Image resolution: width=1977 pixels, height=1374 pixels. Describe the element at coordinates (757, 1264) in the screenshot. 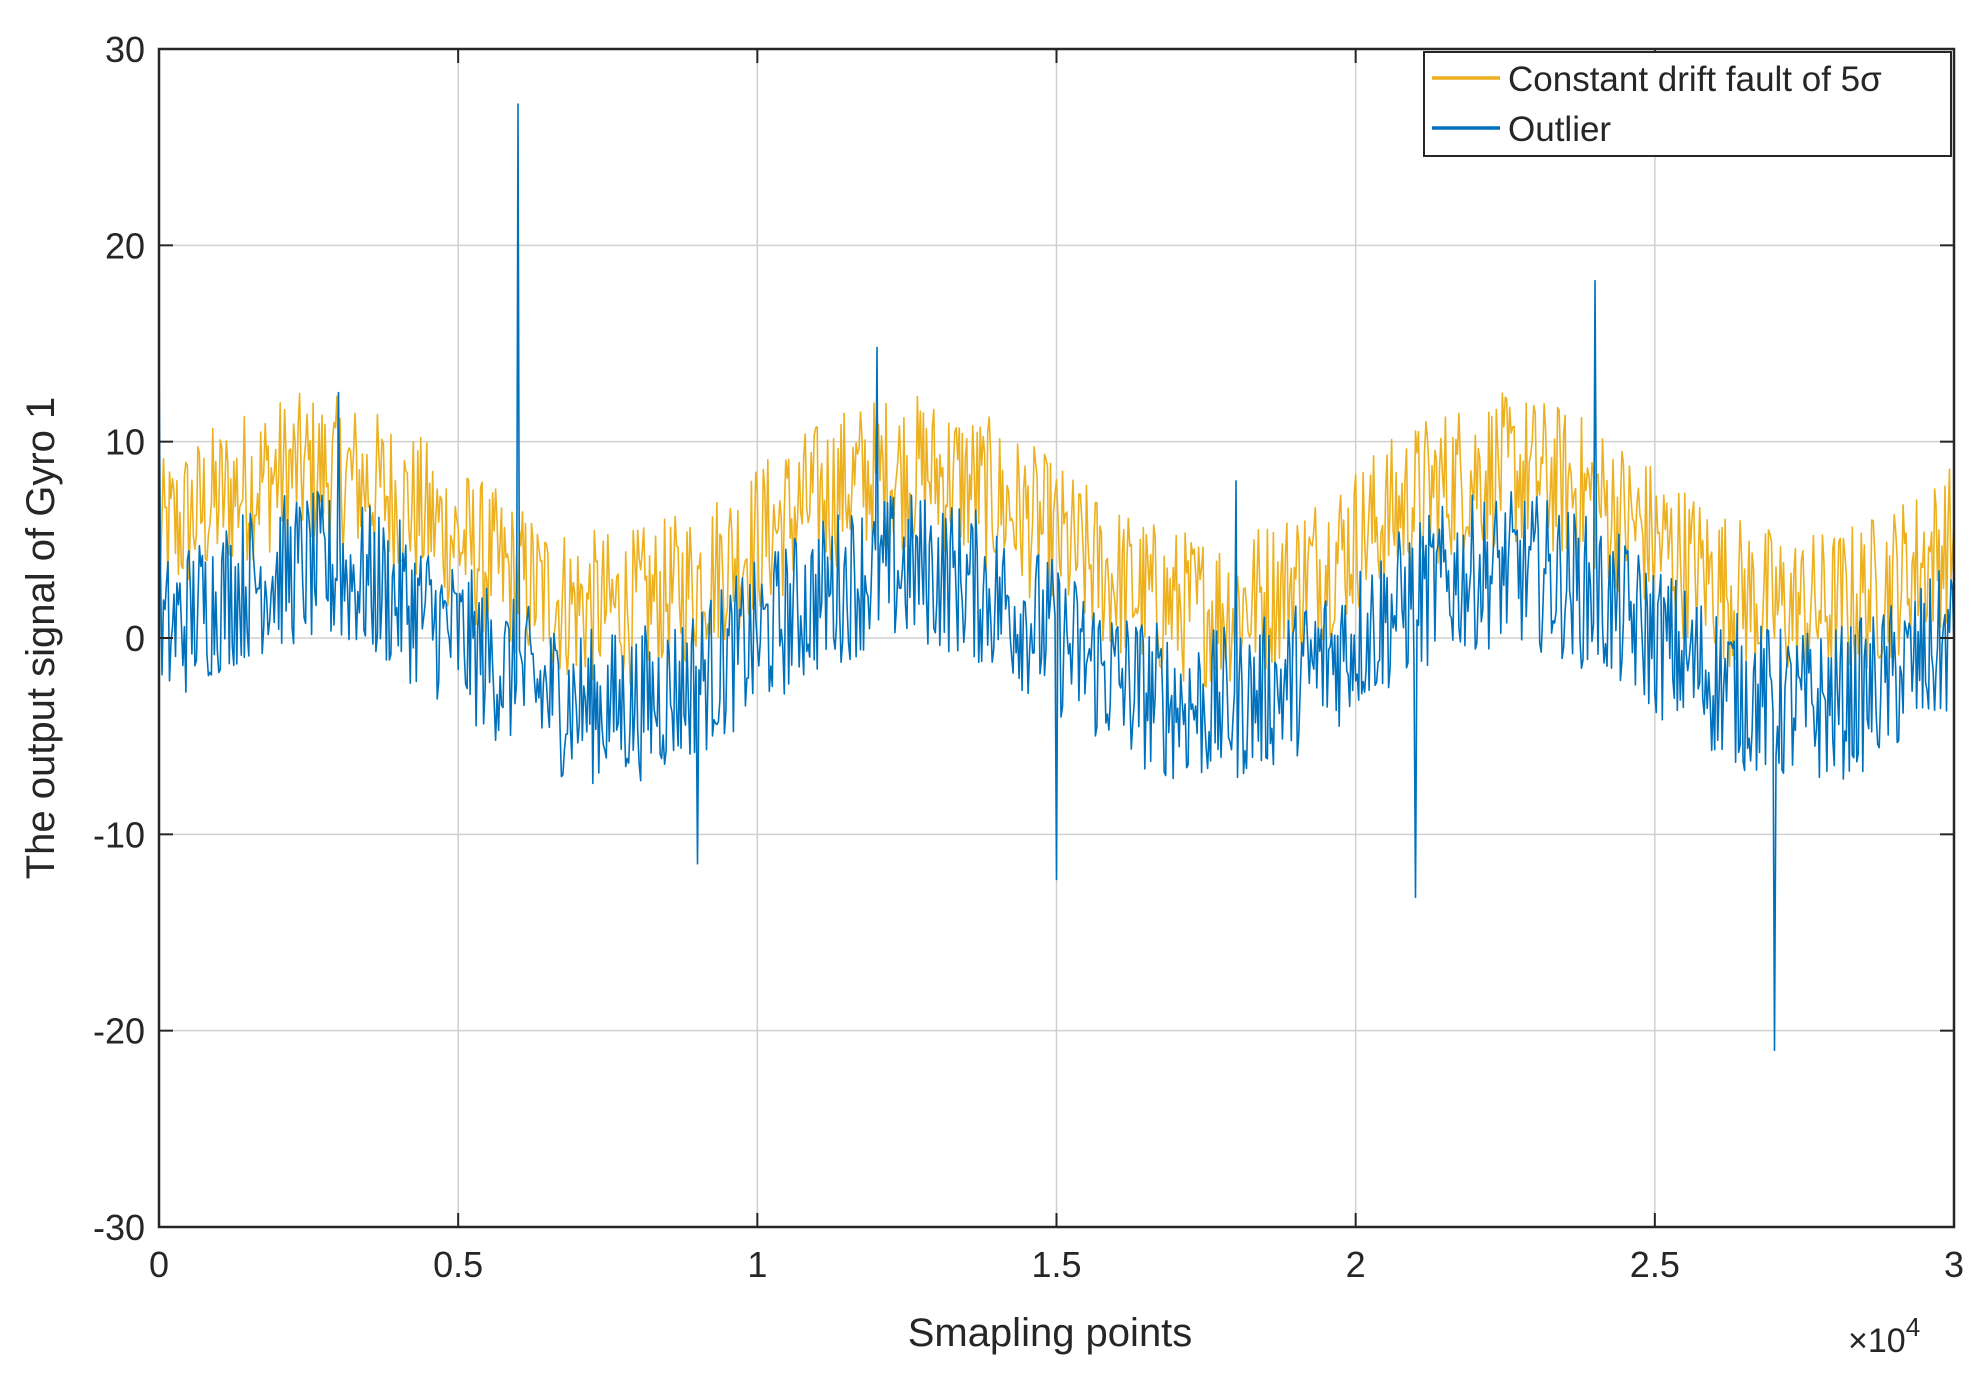

I see `x-tick-label: 1` at that location.